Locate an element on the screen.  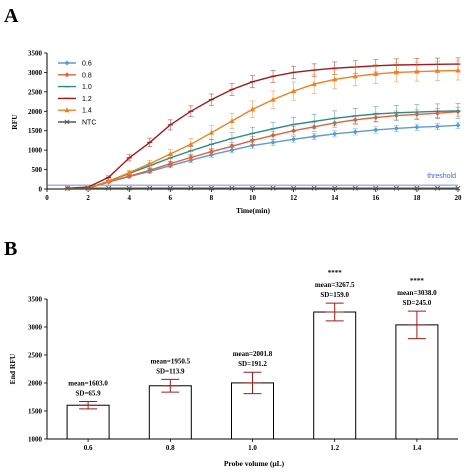
chart-a-legend: 0.6 0.8 1.0 1.2 1.4 NTC is located at coordinates (77, 93).